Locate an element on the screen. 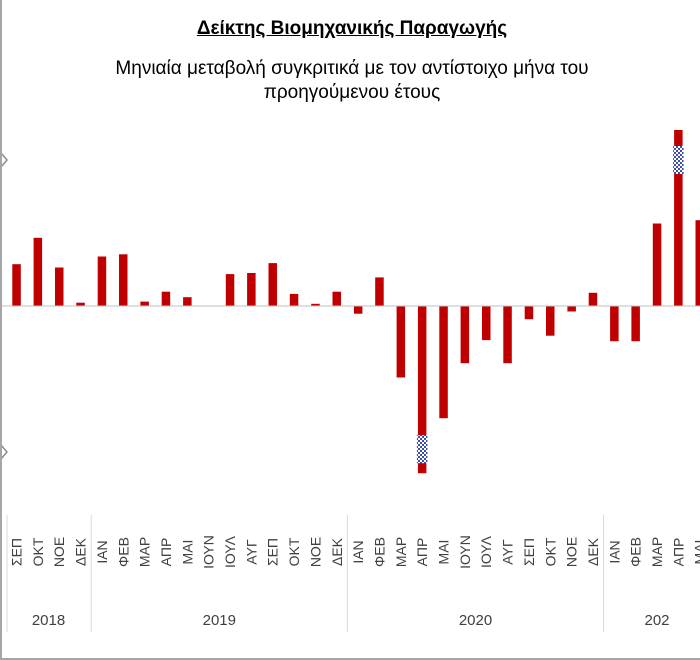 This screenshot has width=700, height=660. year-label: 202 is located at coordinates (656, 620).